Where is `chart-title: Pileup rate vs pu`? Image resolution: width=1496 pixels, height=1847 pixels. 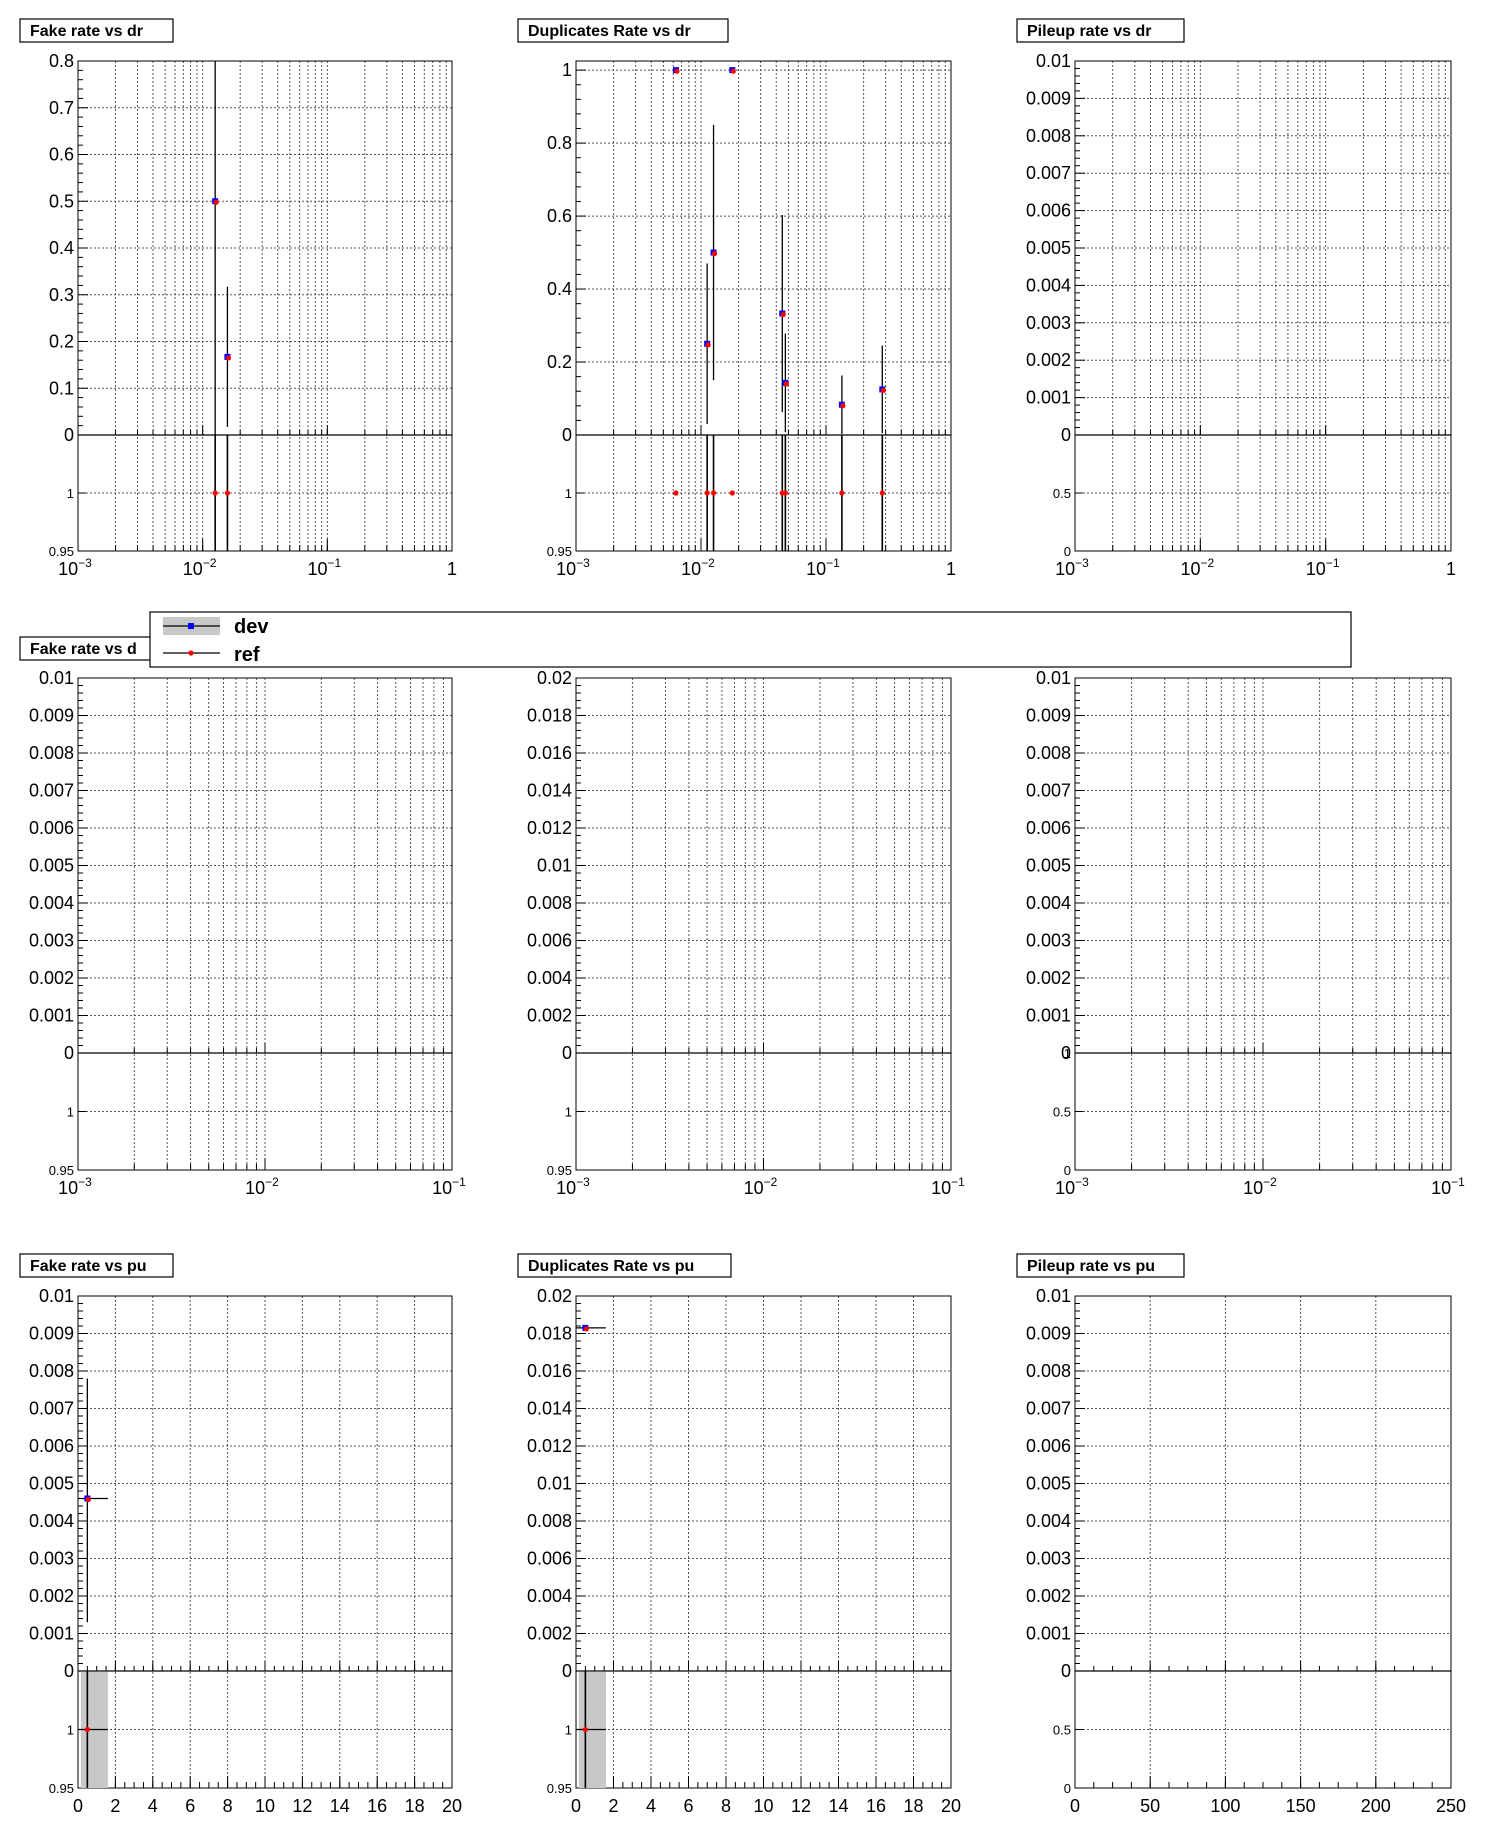 chart-title: Pileup rate vs pu is located at coordinates (1091, 1266).